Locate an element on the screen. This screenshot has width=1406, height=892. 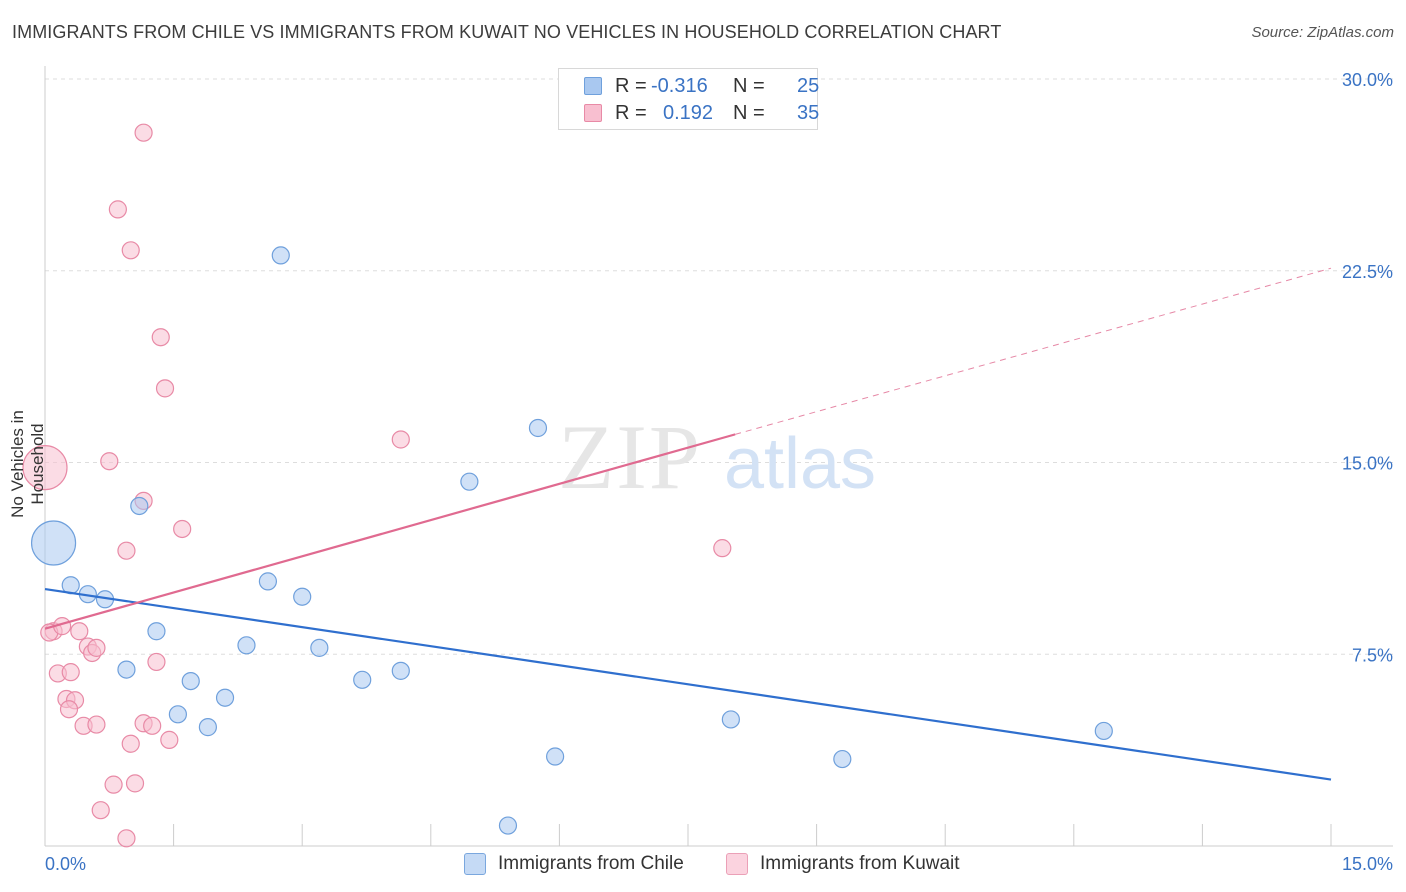
kuwait-trend-extension is located at coordinates (1033, 351).